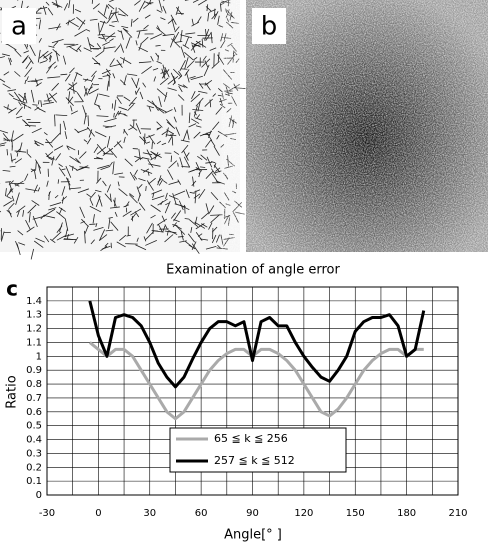  I want to click on panel-label: a, so click(19, 27).